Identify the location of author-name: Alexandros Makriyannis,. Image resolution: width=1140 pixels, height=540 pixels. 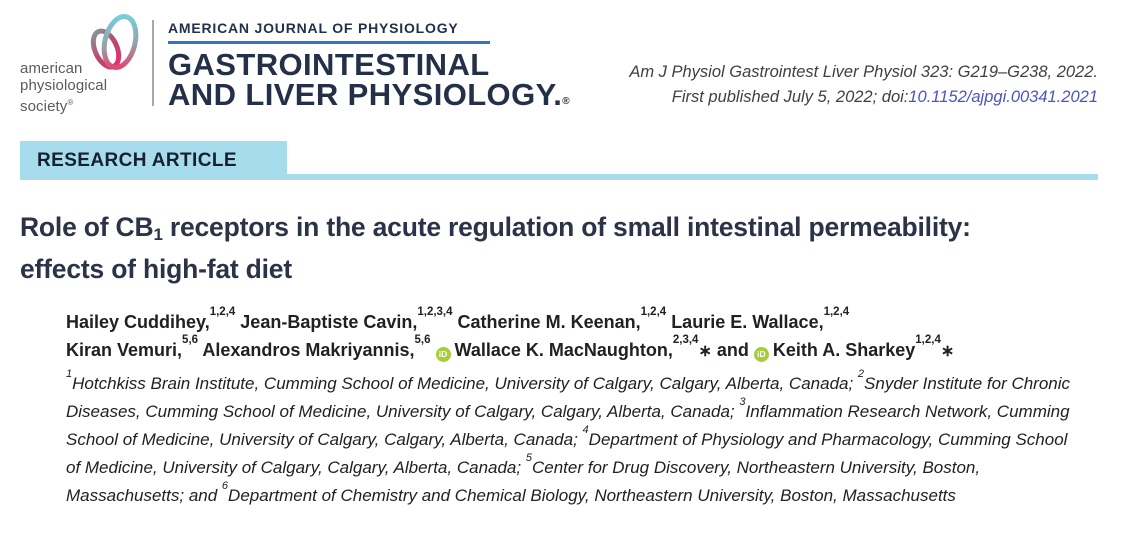
(308, 349).